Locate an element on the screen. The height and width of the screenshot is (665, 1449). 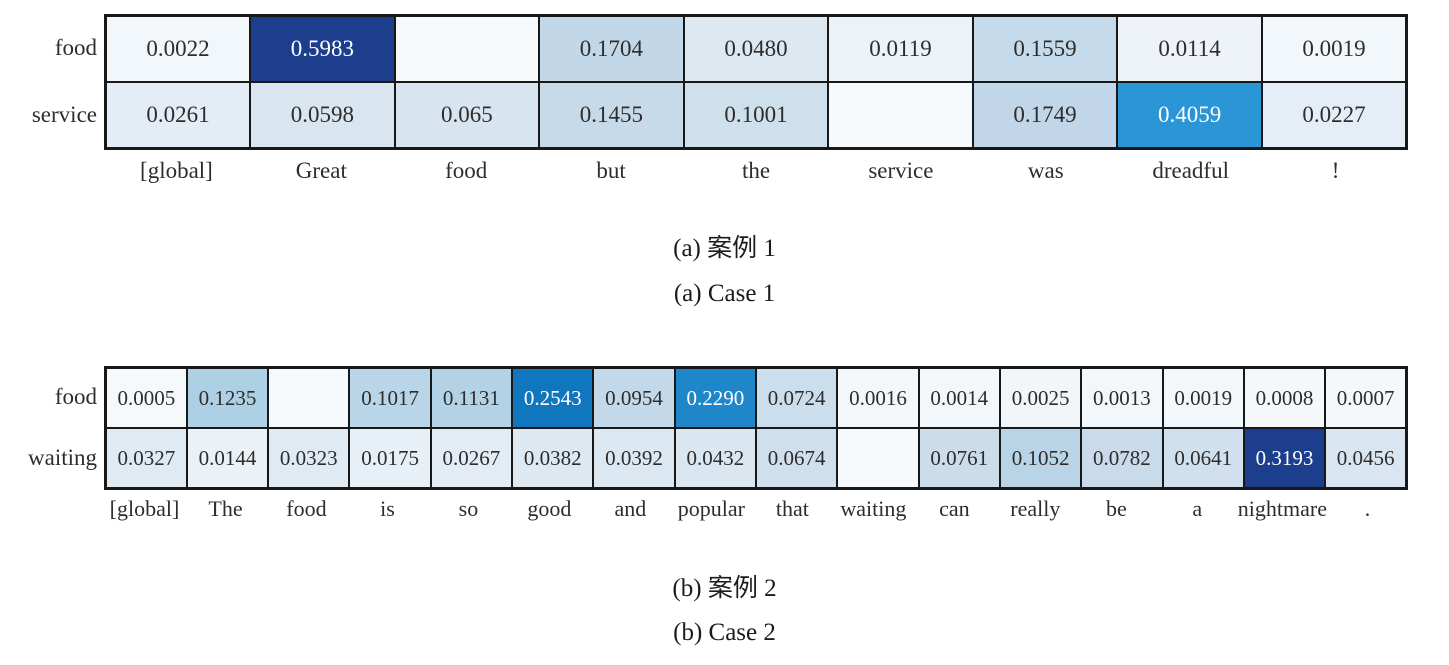
token-label: was is located at coordinates (1045, 170).